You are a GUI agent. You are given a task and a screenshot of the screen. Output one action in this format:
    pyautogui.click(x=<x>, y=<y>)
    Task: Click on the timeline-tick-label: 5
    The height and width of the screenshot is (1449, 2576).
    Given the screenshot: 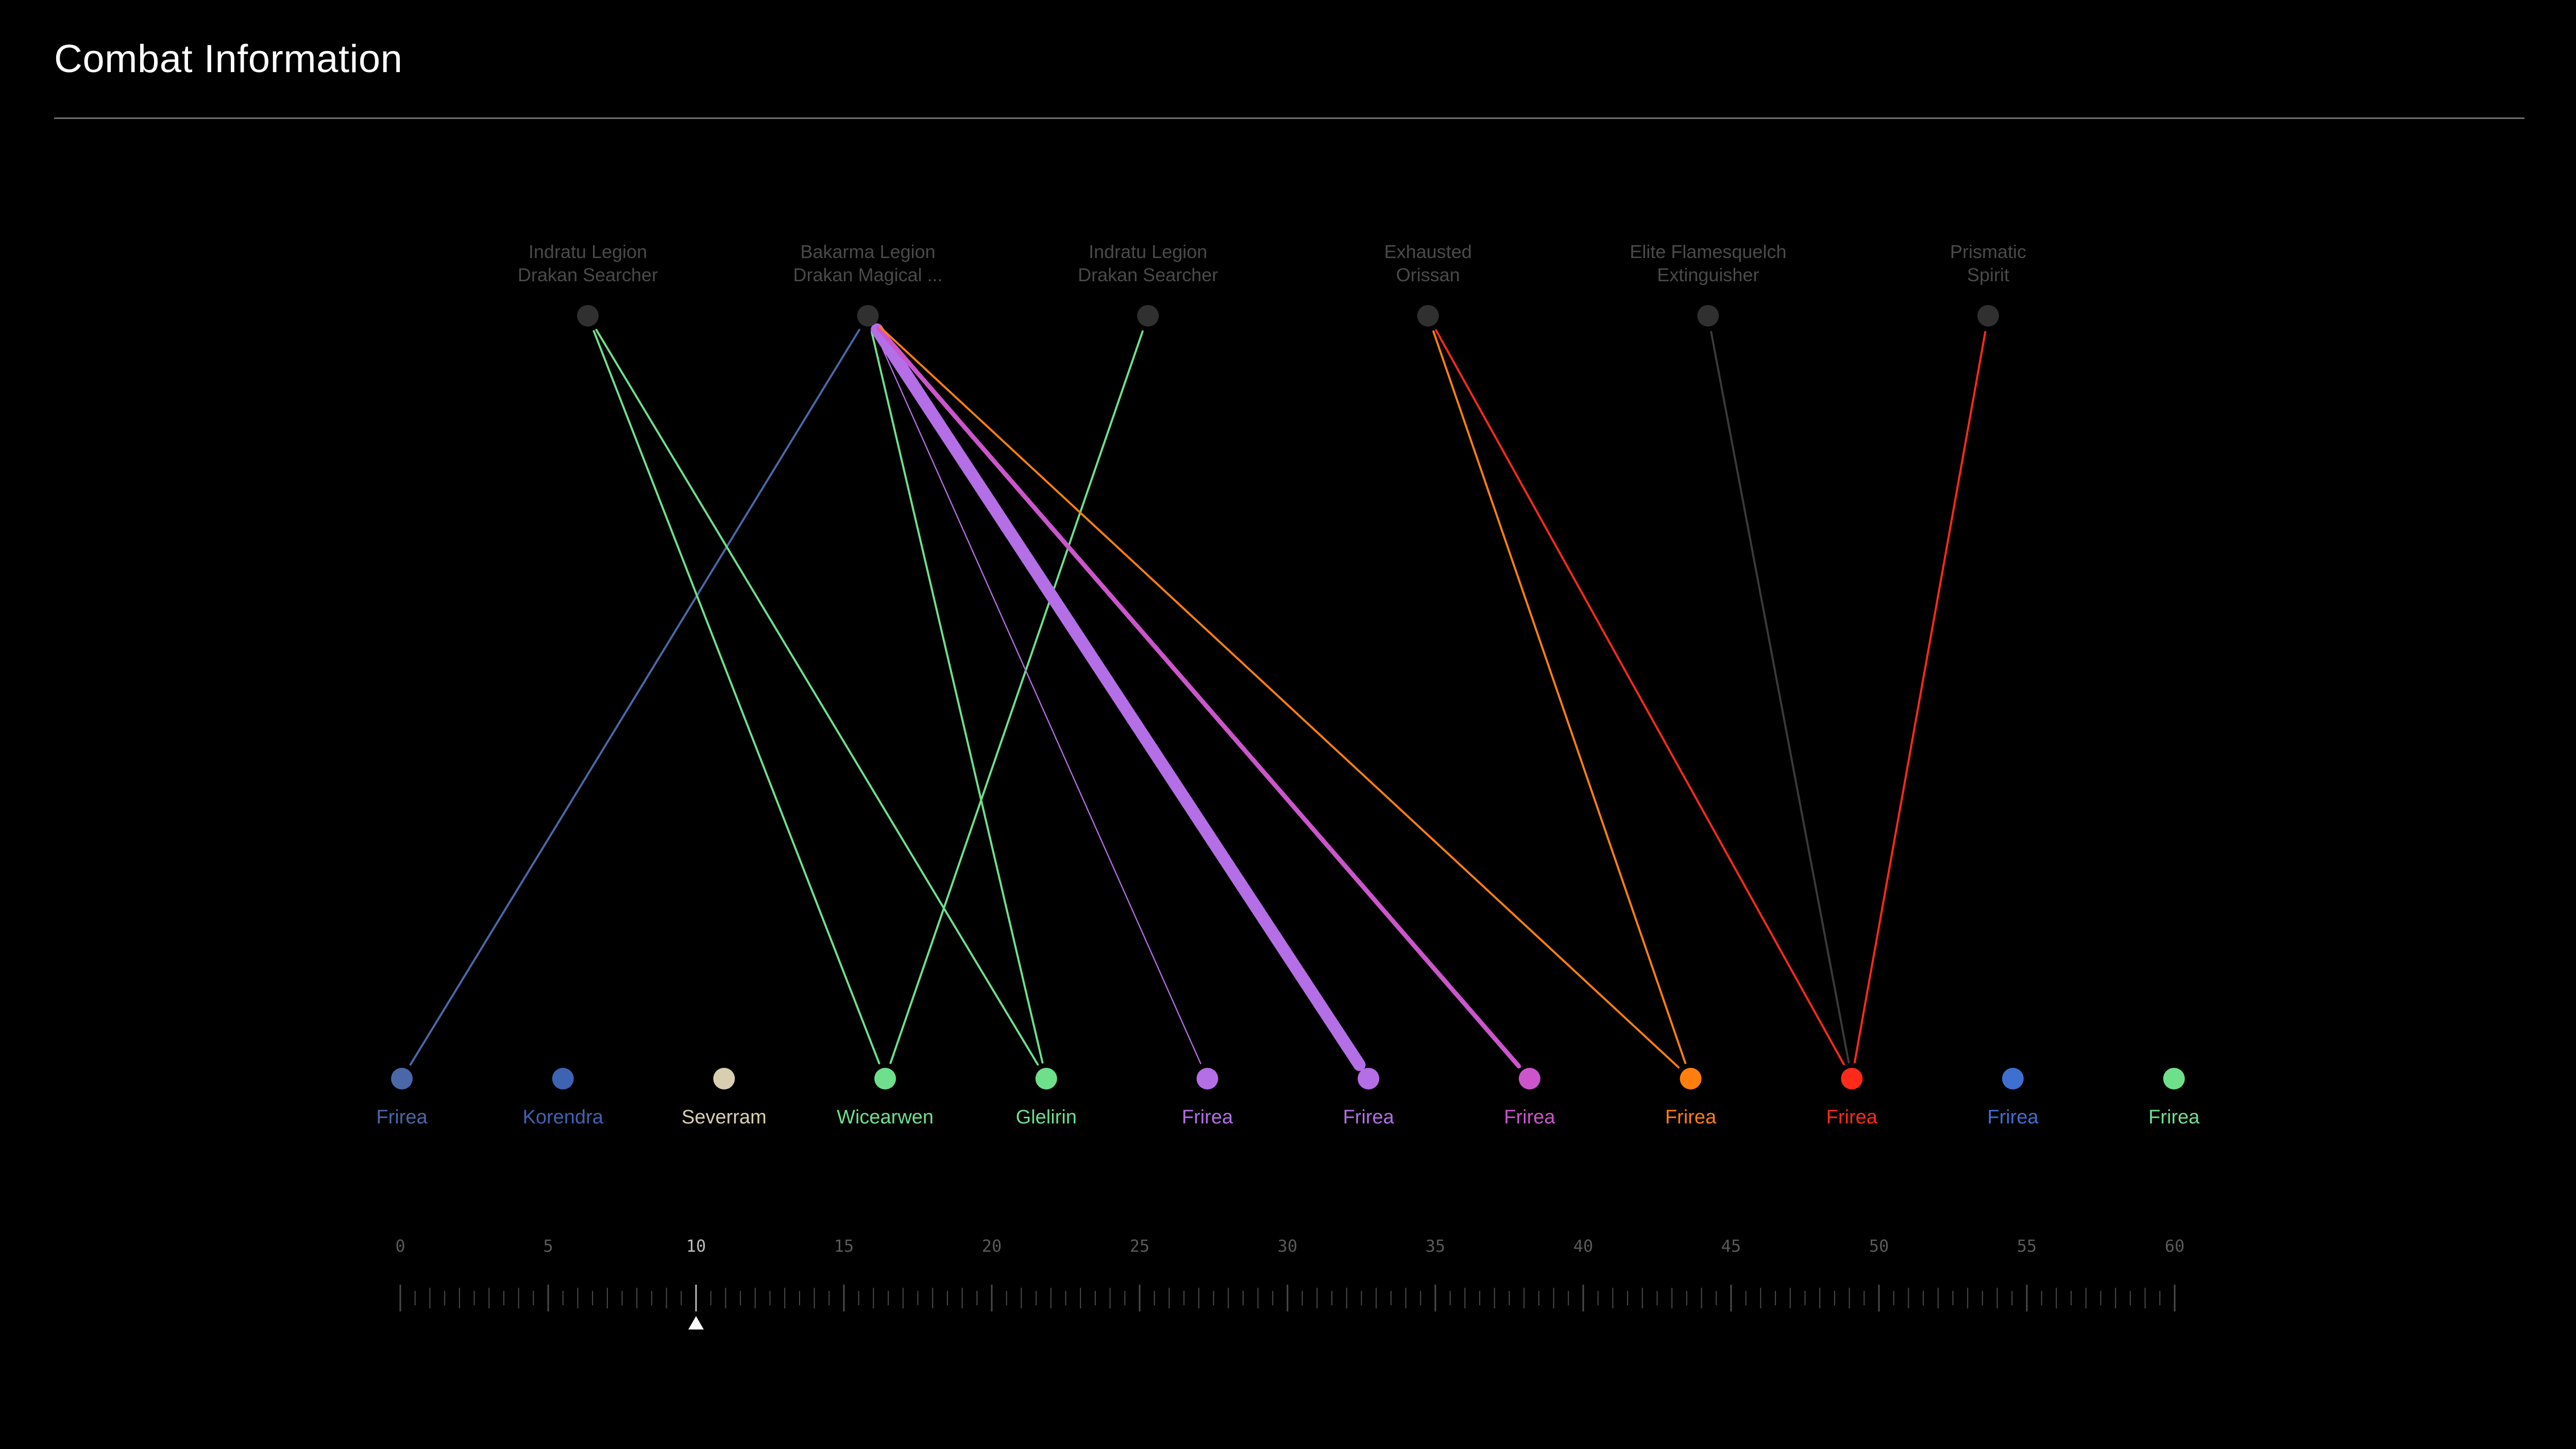 What is the action you would take?
    pyautogui.click(x=548, y=1246)
    